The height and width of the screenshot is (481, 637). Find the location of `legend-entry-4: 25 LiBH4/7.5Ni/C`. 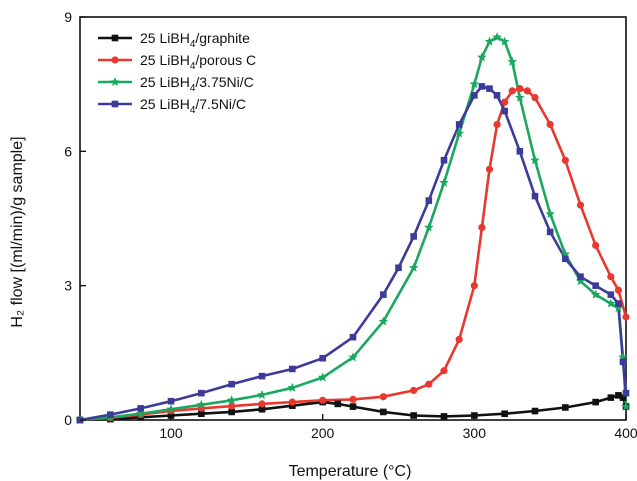

legend-entry-4: 25 LiBH4/7.5Ni/C is located at coordinates (172, 106).